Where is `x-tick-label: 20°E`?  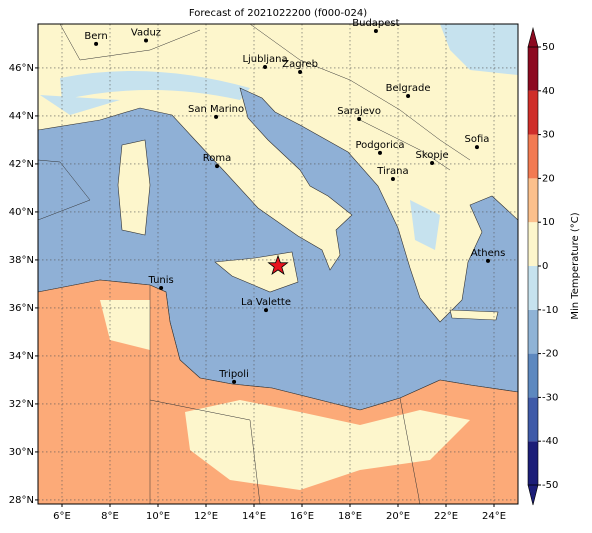 x-tick-label: 20°E is located at coordinates (398, 516).